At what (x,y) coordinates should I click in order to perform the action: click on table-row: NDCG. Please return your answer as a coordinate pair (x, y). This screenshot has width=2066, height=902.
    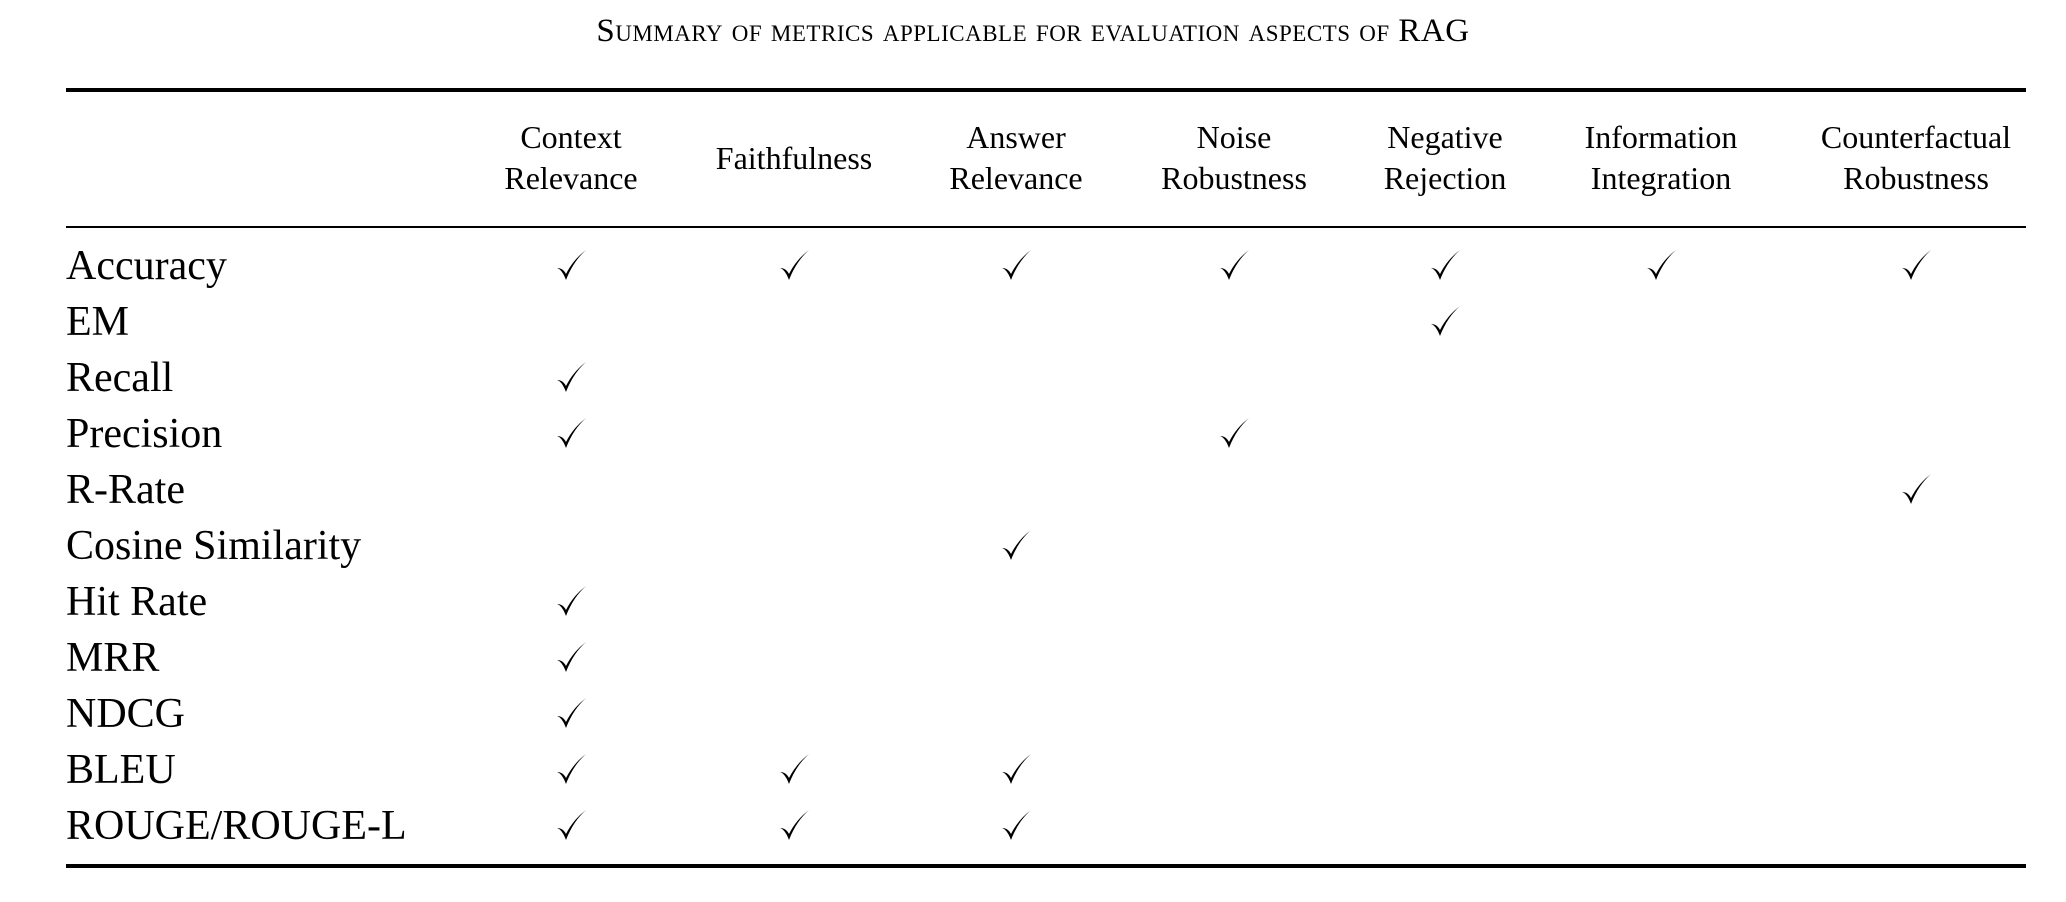
    Looking at the image, I should click on (1033, 714).